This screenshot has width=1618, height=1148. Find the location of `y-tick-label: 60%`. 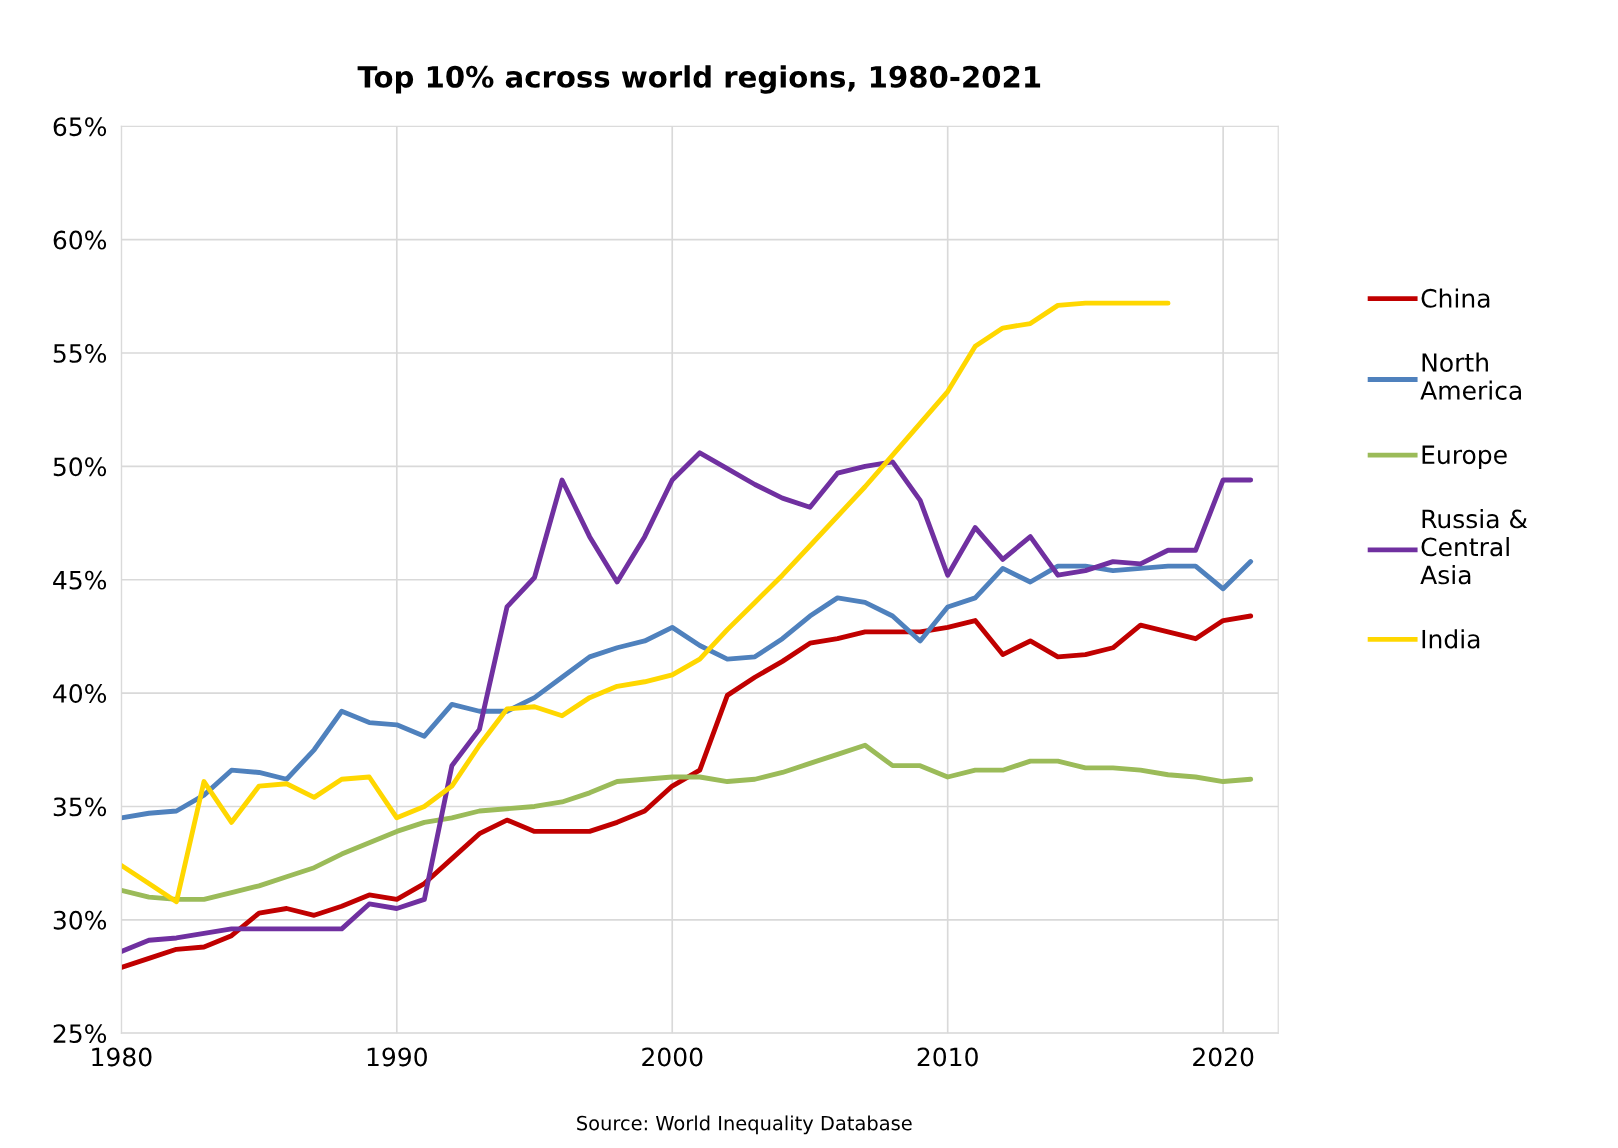

y-tick-label: 60% is located at coordinates (80, 240).